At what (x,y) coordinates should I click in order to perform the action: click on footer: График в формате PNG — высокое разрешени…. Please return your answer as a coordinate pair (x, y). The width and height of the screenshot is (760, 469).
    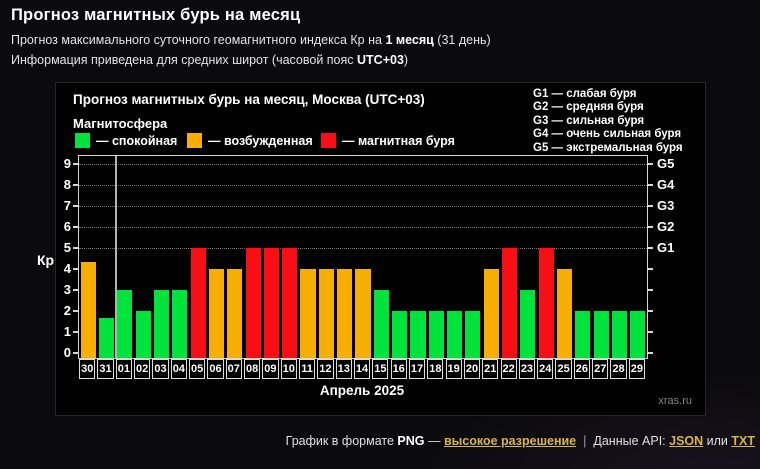
    Looking at the image, I should click on (520, 441).